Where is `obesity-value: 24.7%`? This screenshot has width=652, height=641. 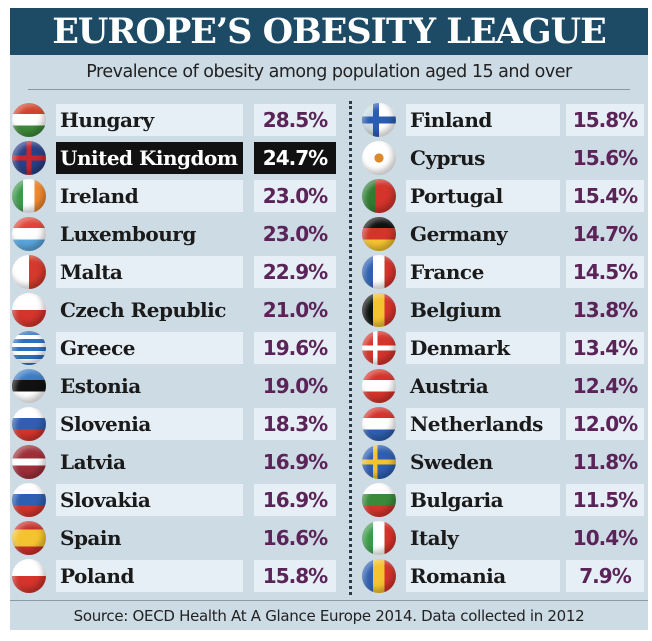
obesity-value: 24.7% is located at coordinates (295, 158).